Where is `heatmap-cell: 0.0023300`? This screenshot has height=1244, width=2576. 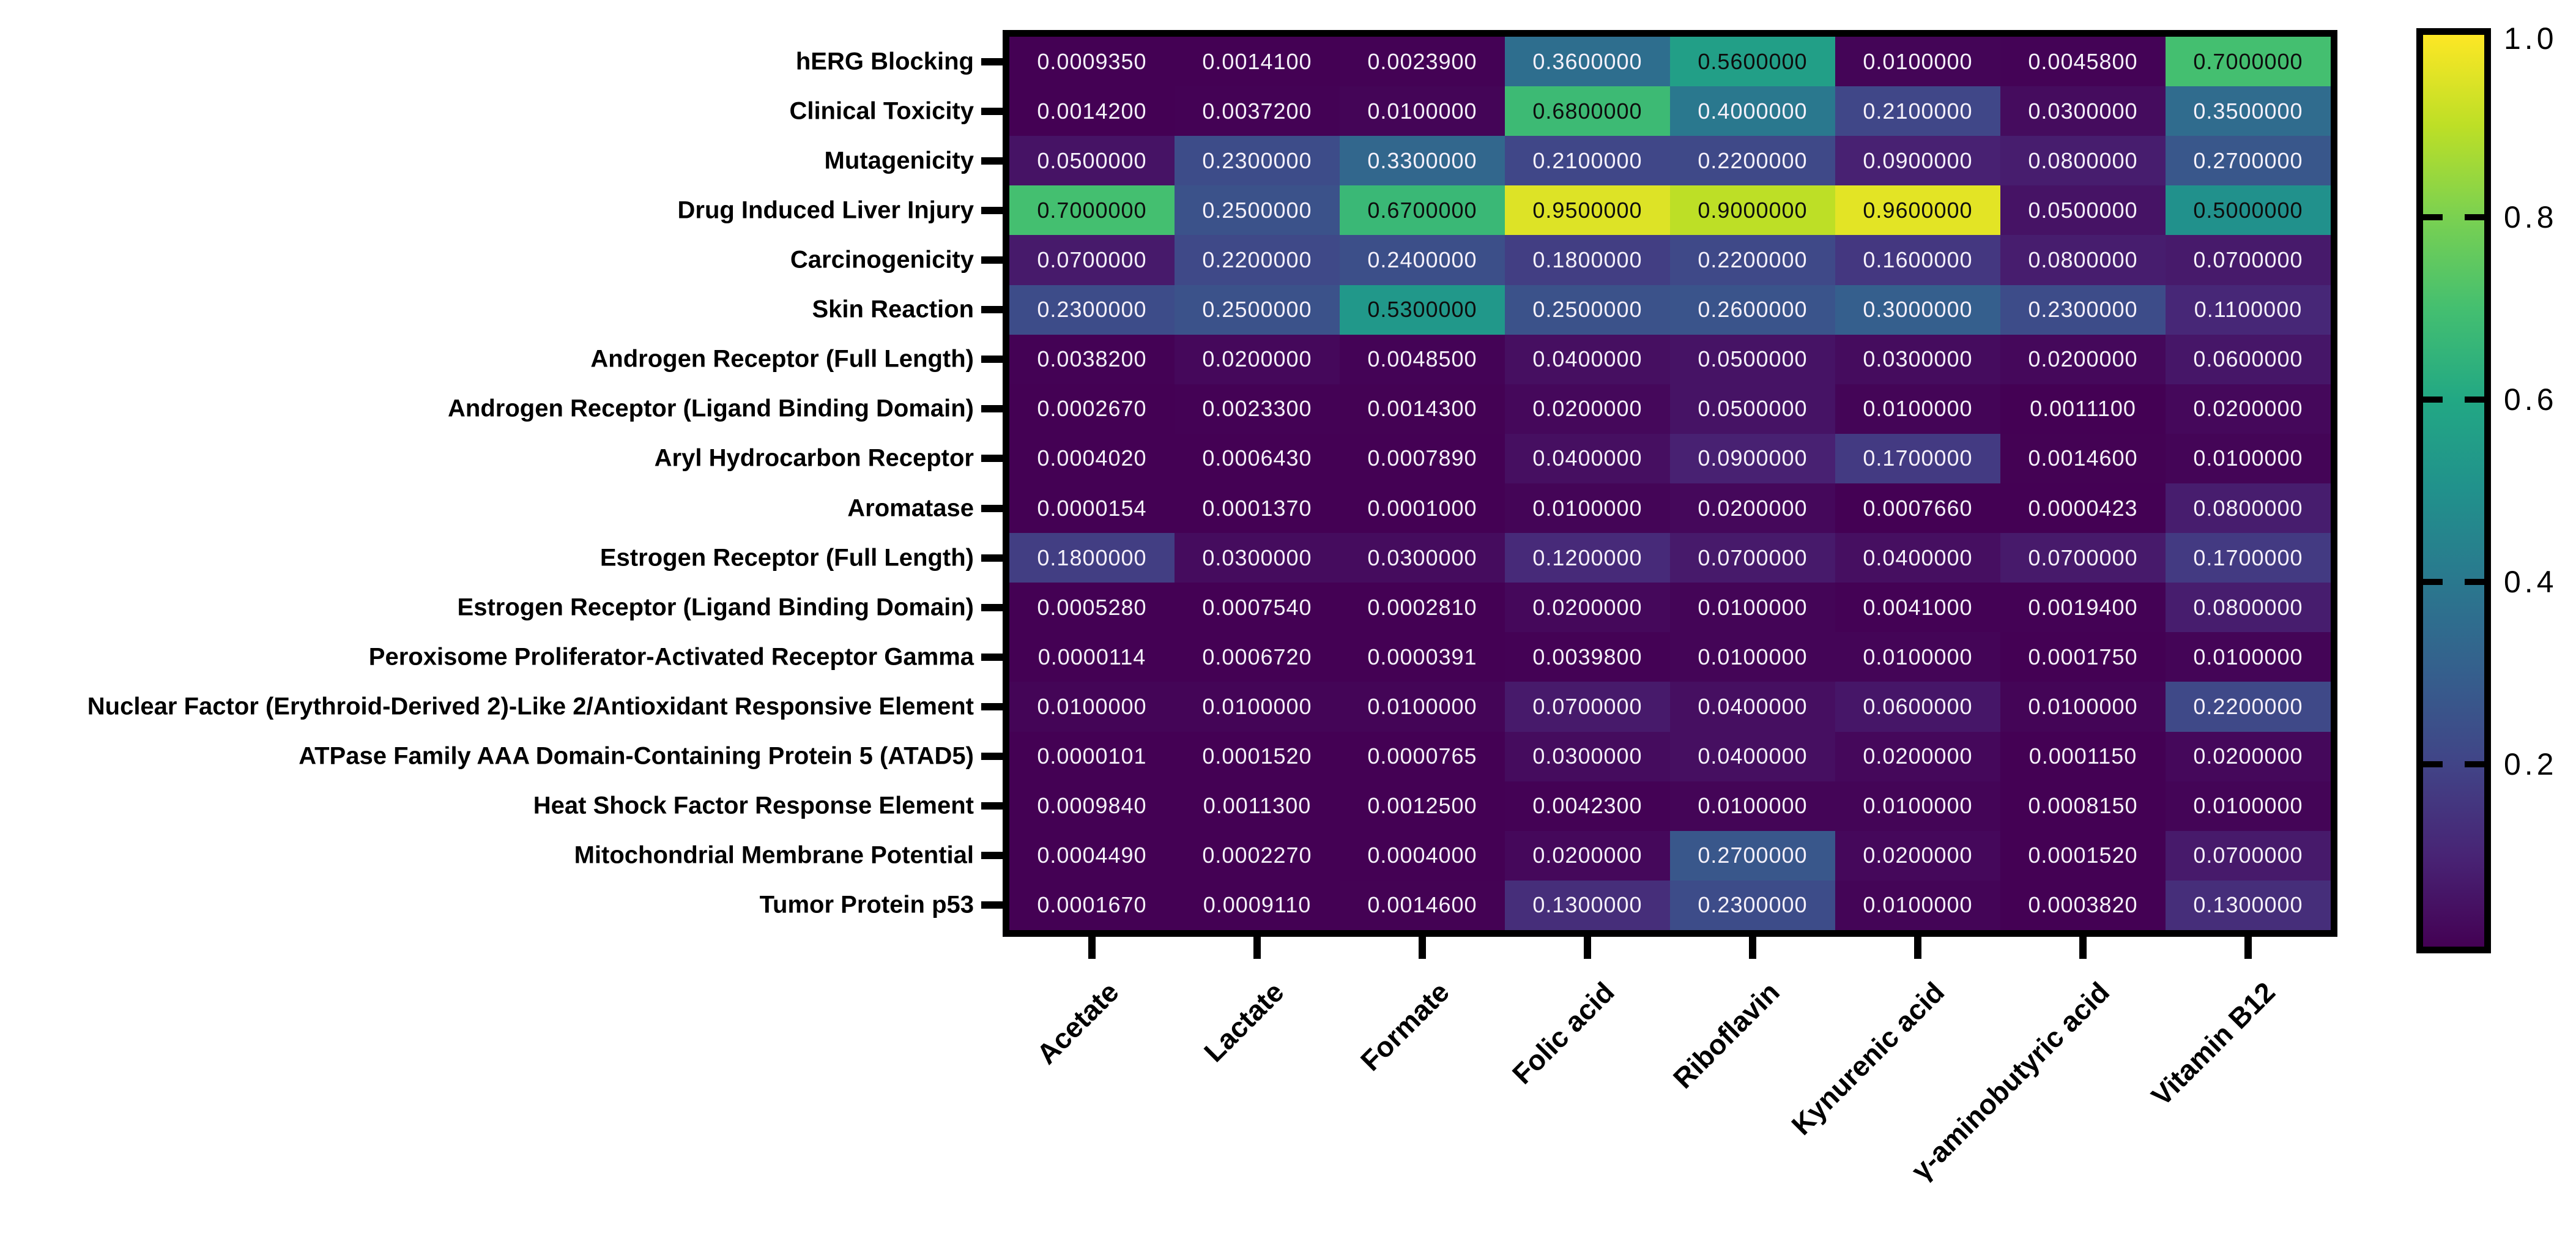
heatmap-cell: 0.0023300 is located at coordinates (1257, 409).